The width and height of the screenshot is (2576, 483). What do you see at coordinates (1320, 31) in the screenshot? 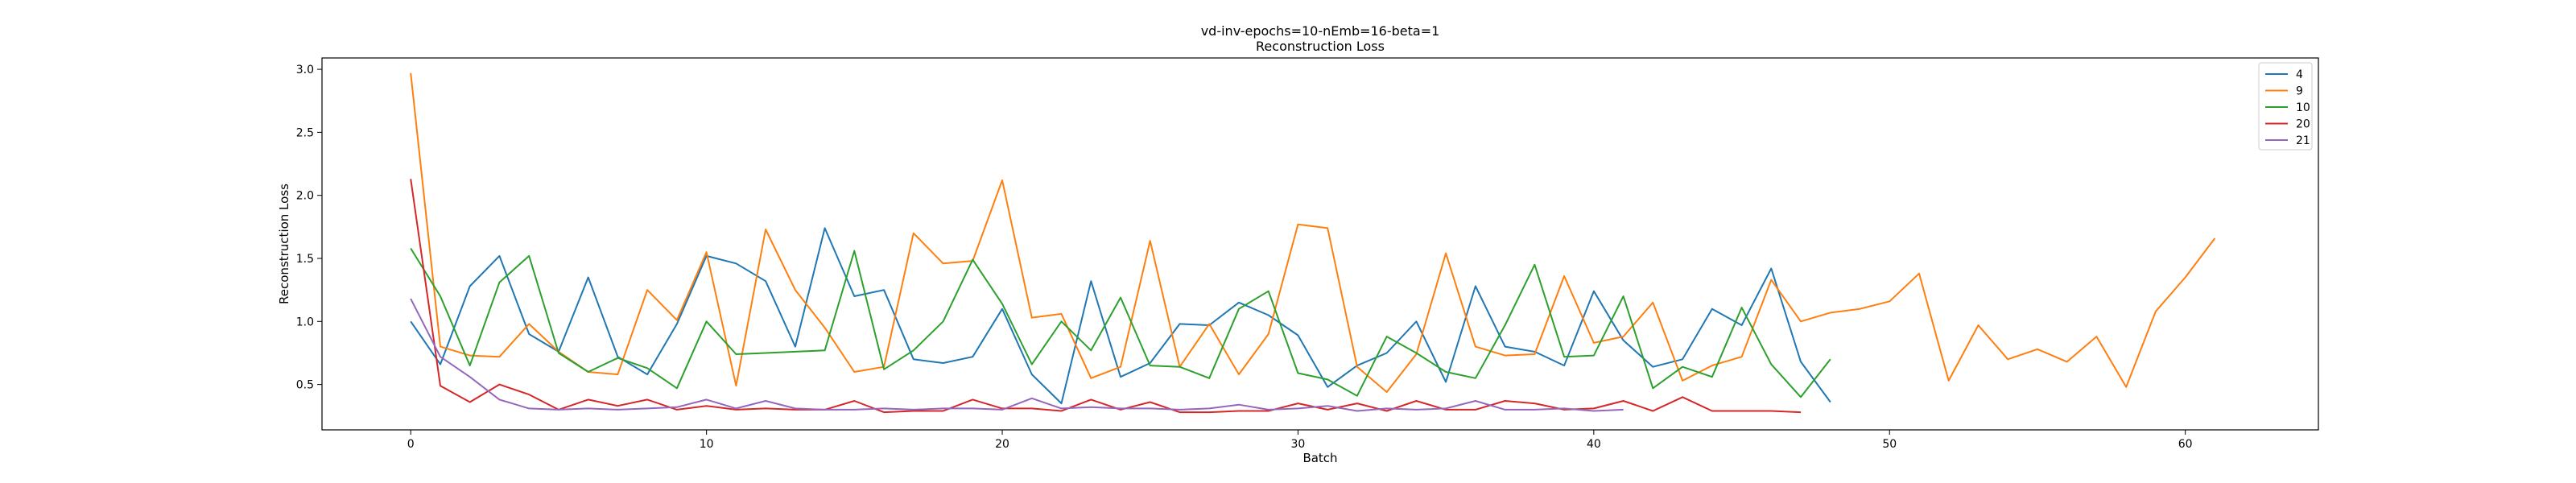
I see `chart-title: vd-inv-epochs=10-nEmb=16-beta=1` at bounding box center [1320, 31].